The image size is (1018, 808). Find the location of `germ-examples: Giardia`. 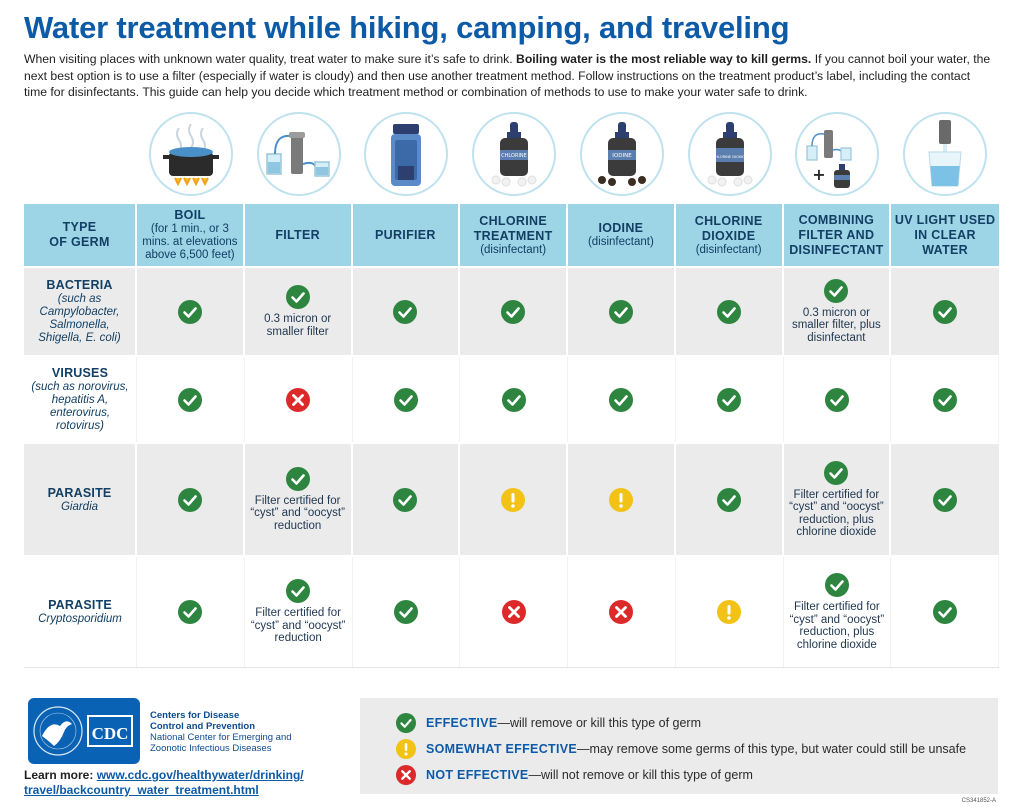

germ-examples: Giardia is located at coordinates (79, 506).